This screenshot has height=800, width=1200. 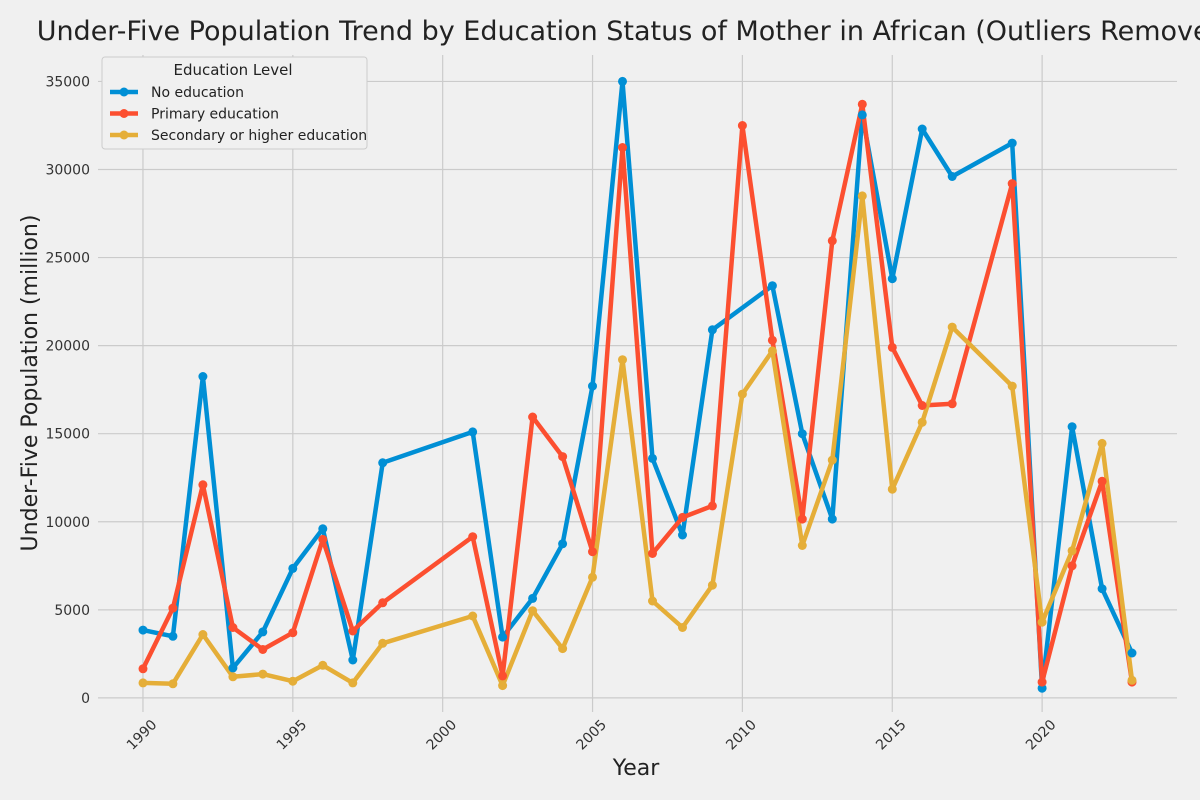 I want to click on legend-box, so click(x=234, y=103).